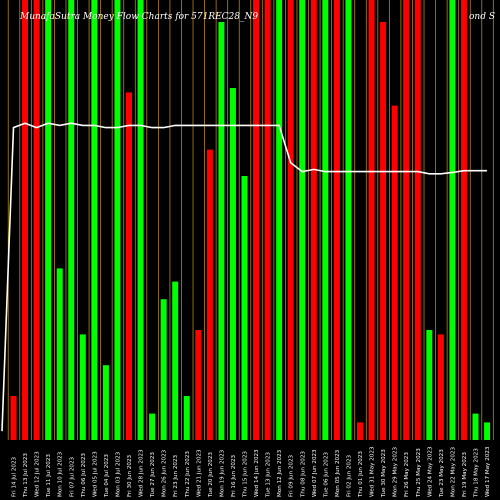 The width and height of the screenshot is (500, 500). What do you see at coordinates (153, 475) in the screenshot?
I see `x-tick-label: Tue 27 Jun 2023` at bounding box center [153, 475].